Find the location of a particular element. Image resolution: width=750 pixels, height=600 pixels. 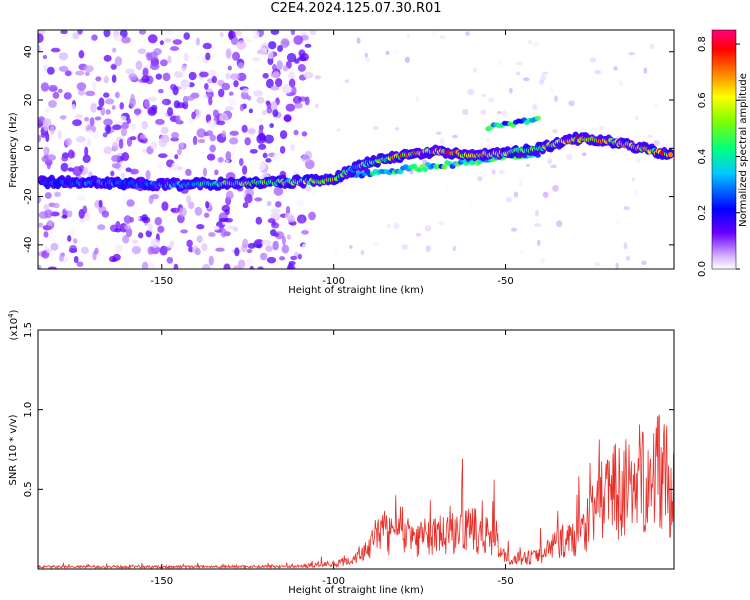

x-tick-label: -150 is located at coordinates (161, 281).